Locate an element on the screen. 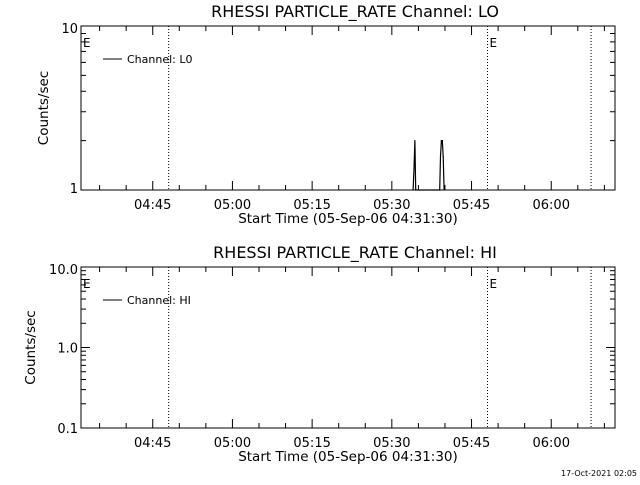 The image size is (640, 485). lo-x-tick-label: 05:45 is located at coordinates (471, 205).